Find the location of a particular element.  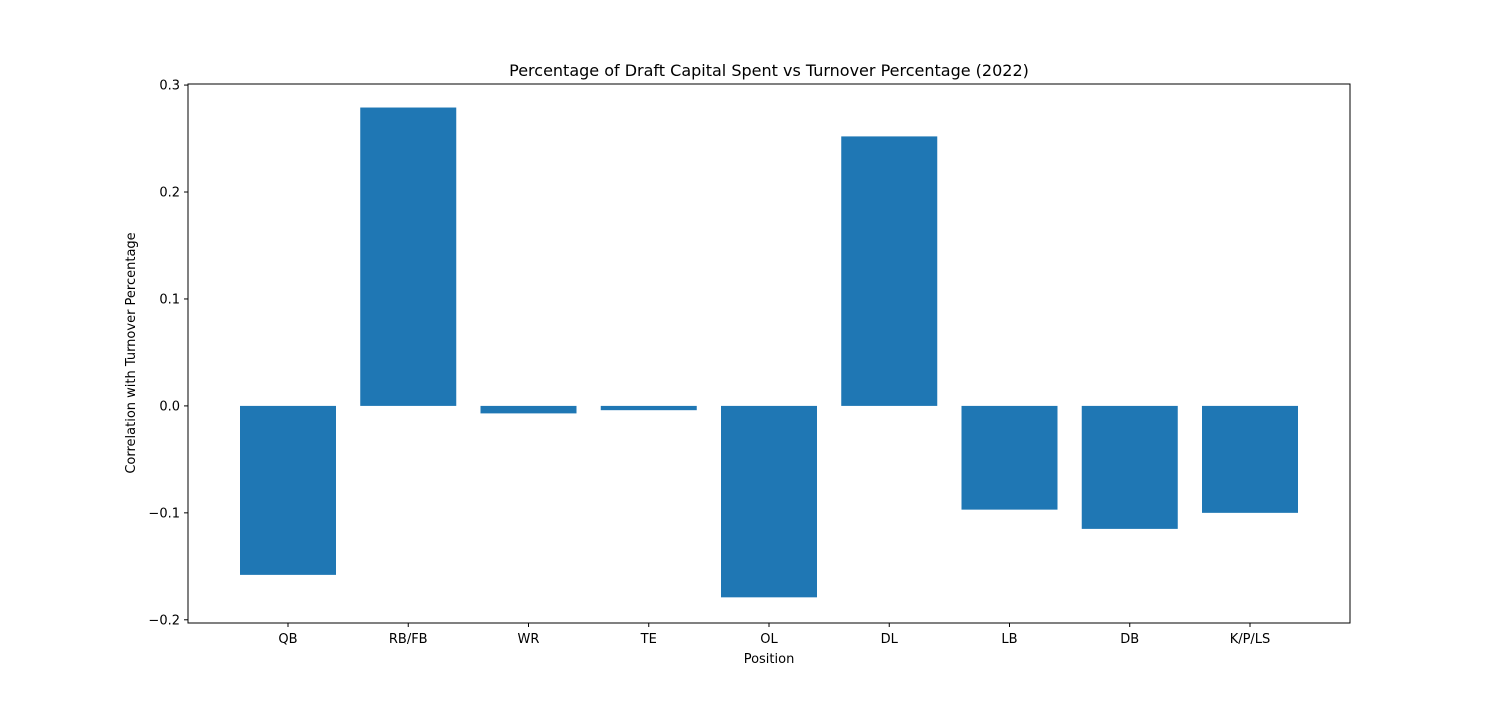

y-tick-label: −0.2 is located at coordinates (164, 620).